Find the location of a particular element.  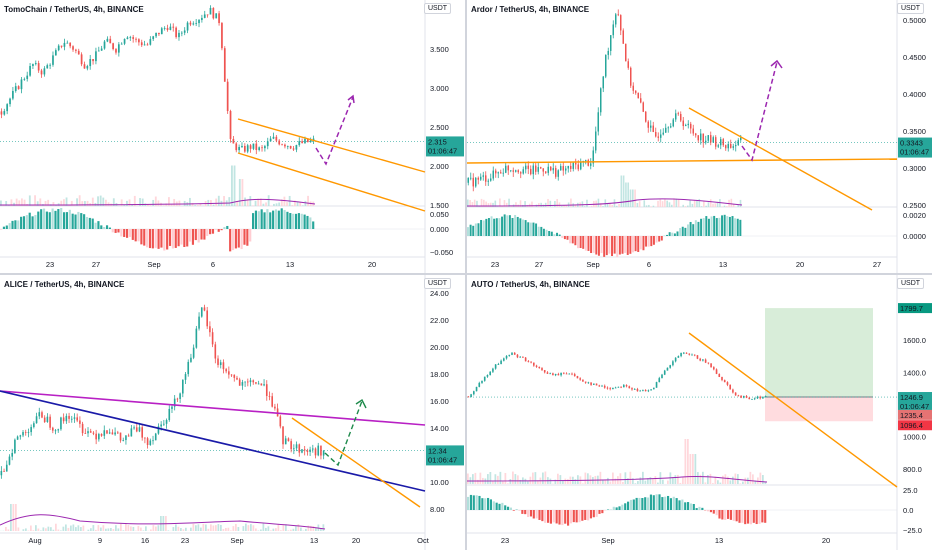

projection-arrowhead is located at coordinates (361, 403).